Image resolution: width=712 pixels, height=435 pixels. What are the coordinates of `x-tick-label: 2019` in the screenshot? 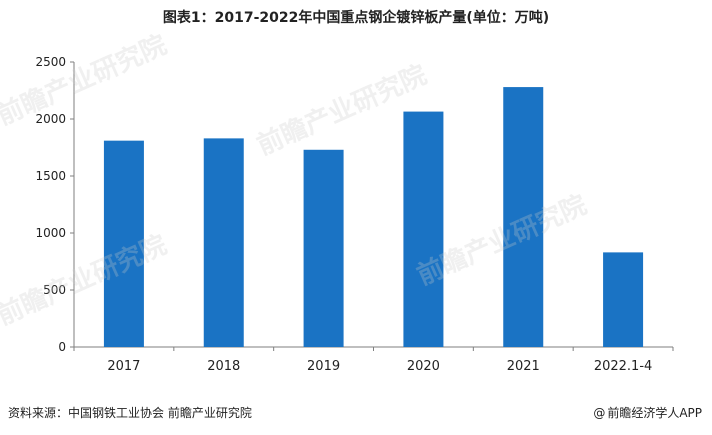 It's located at (323, 366).